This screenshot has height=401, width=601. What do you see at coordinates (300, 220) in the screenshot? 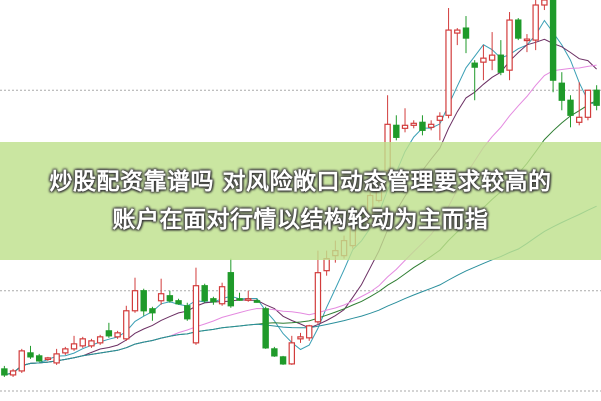
I see `title-line-2: 账户在面对行情以结构轮动为主而指` at bounding box center [300, 220].